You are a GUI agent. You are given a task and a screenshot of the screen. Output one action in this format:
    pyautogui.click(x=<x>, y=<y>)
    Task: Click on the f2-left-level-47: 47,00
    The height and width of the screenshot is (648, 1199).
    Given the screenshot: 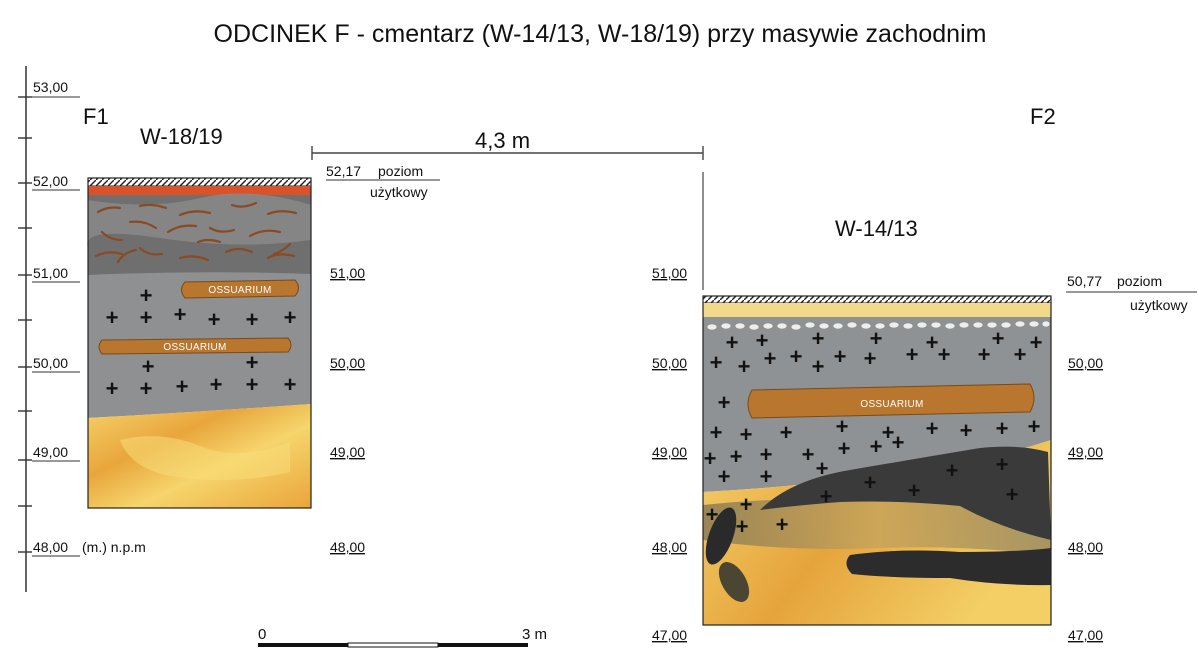 What is the action you would take?
    pyautogui.click(x=669, y=635)
    